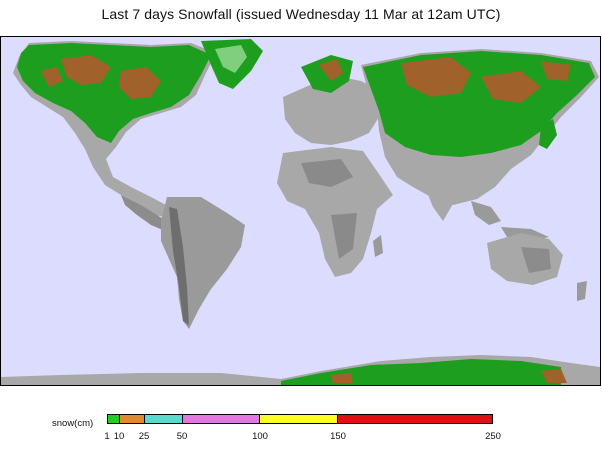 The image size is (602, 457). I want to click on india, so click(439, 198).